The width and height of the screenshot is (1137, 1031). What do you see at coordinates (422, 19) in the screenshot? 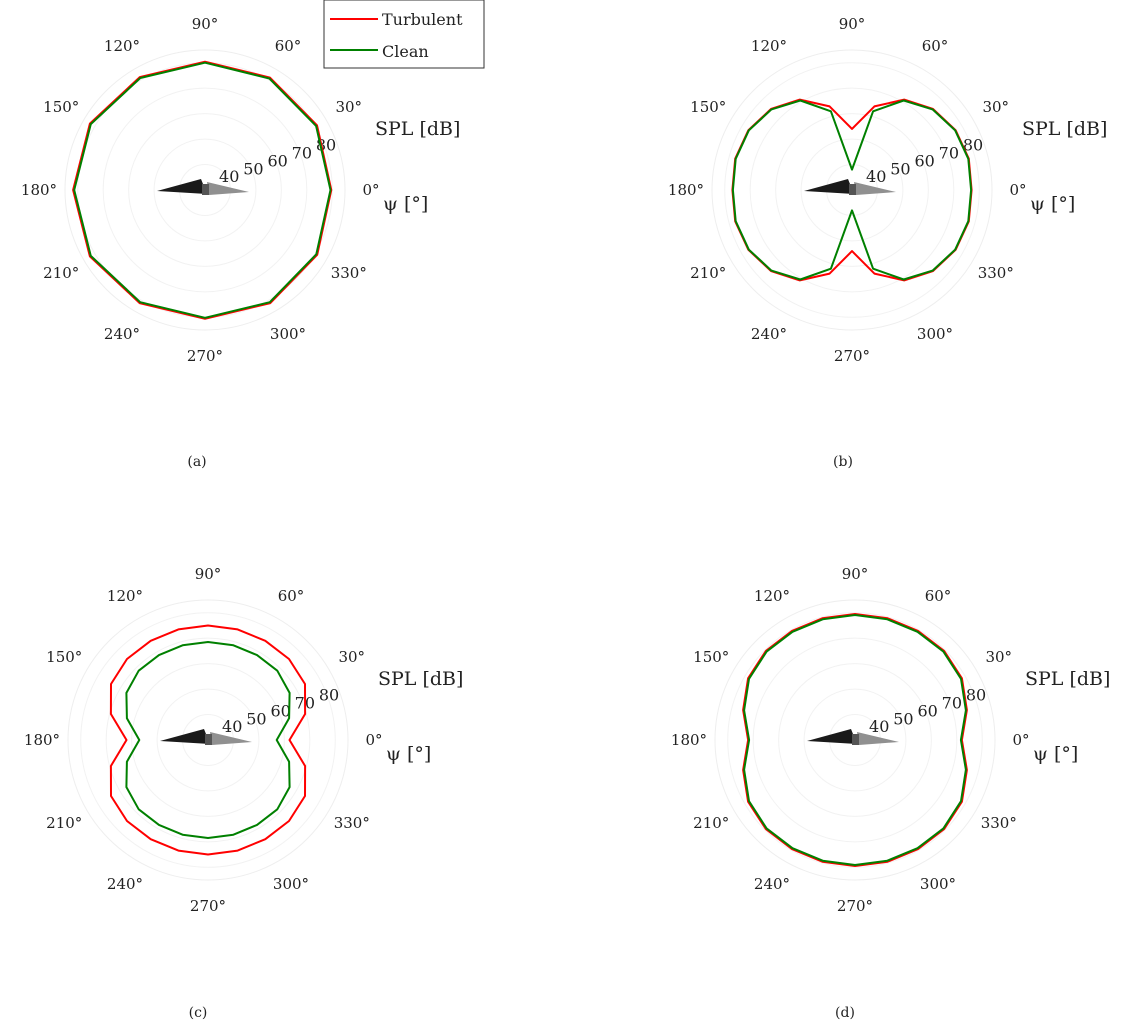
I see `legend-label-turbulent: Turbulent` at bounding box center [422, 19].